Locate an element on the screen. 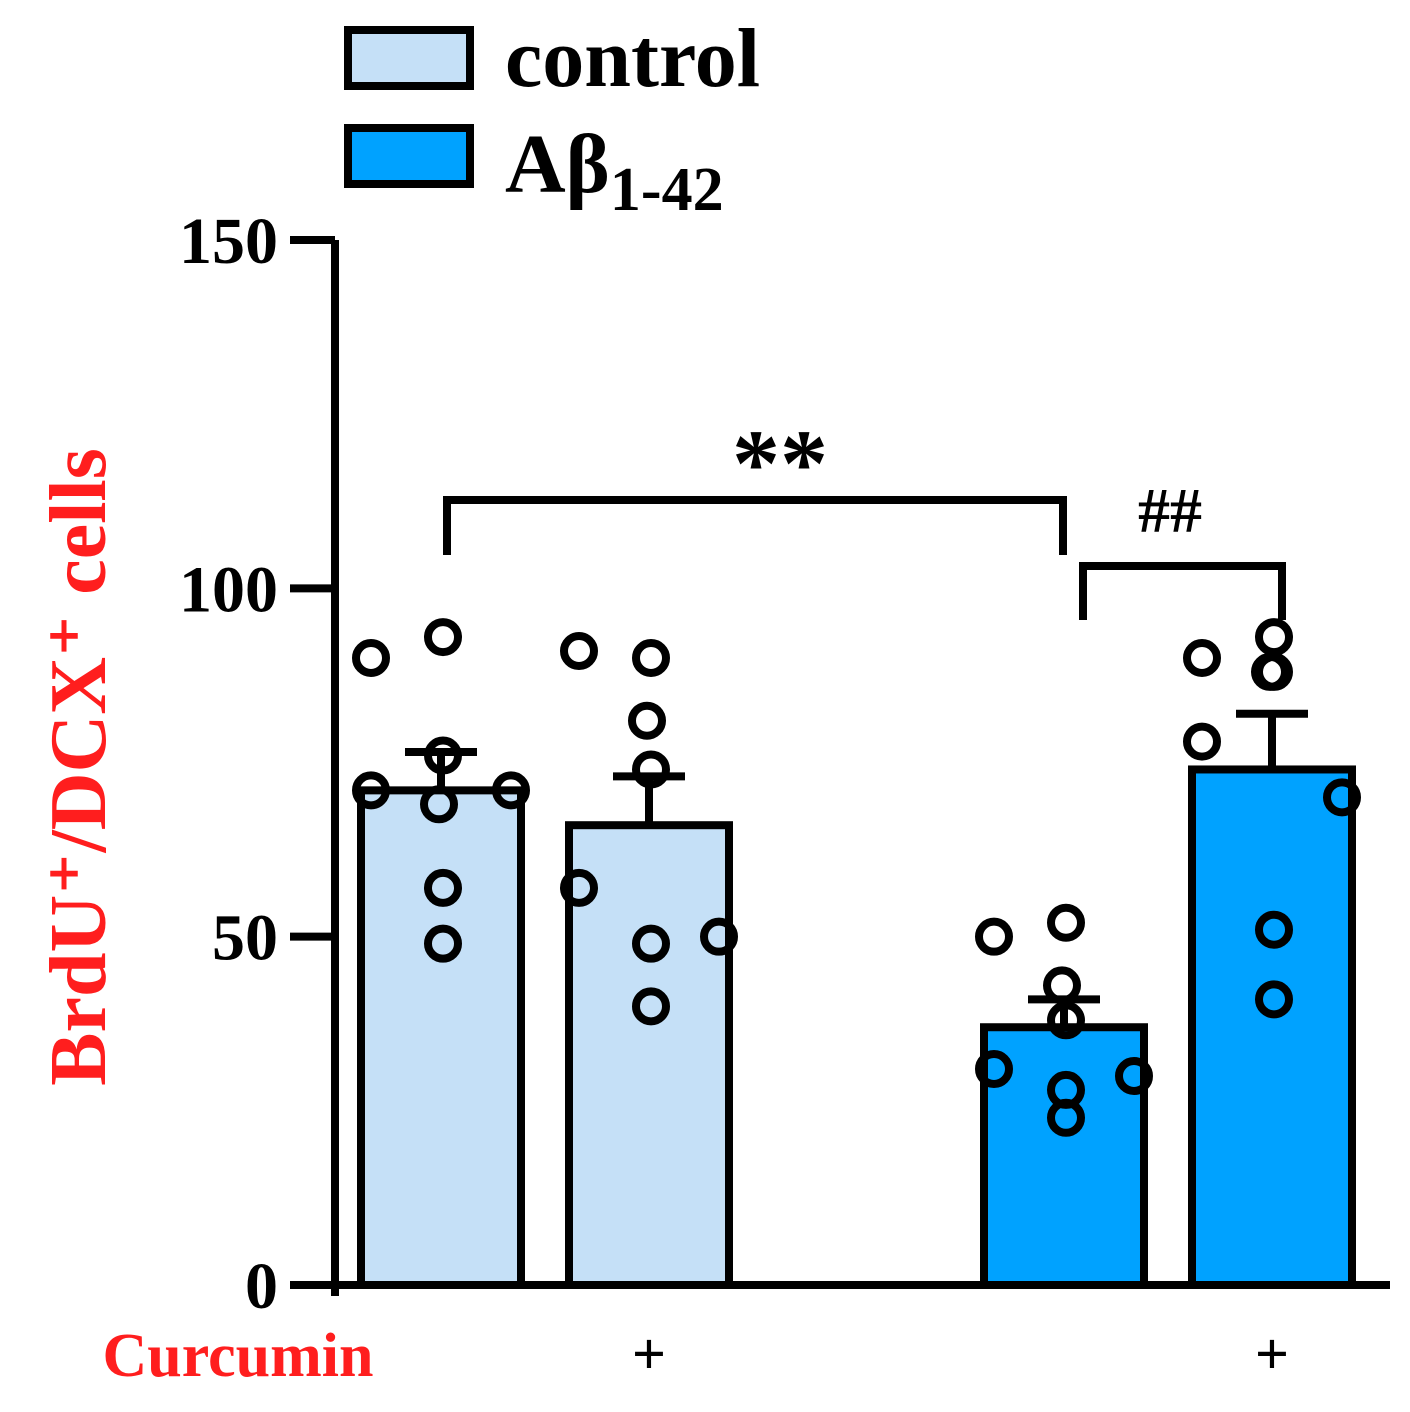 The image size is (1410, 1412). legend-swatch-abeta is located at coordinates (409, 156).